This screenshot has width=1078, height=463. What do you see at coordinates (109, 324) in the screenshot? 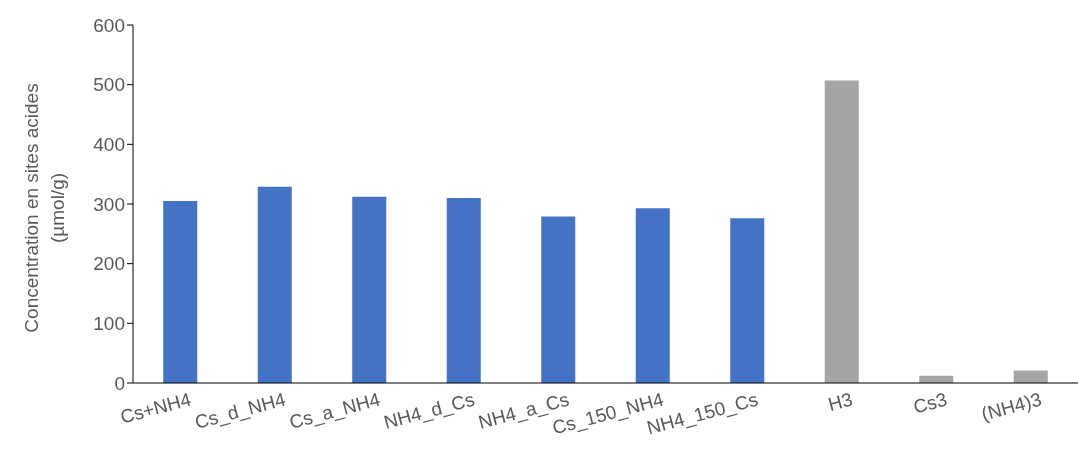
I see `y-tick-label: 100` at bounding box center [109, 324].